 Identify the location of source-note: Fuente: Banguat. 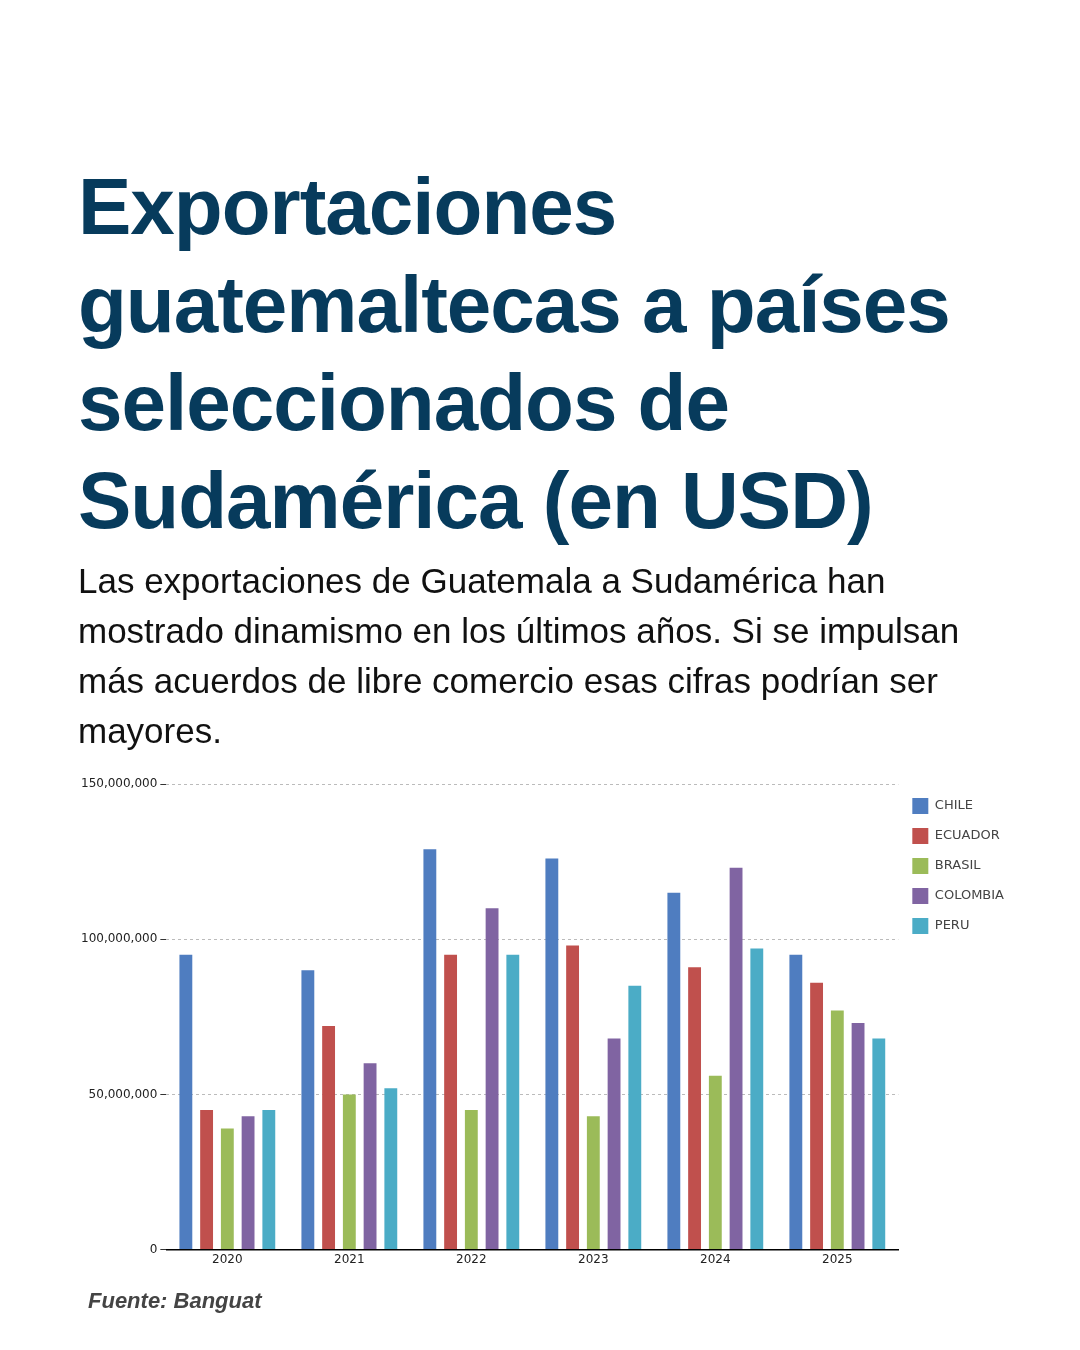
(176, 1301).